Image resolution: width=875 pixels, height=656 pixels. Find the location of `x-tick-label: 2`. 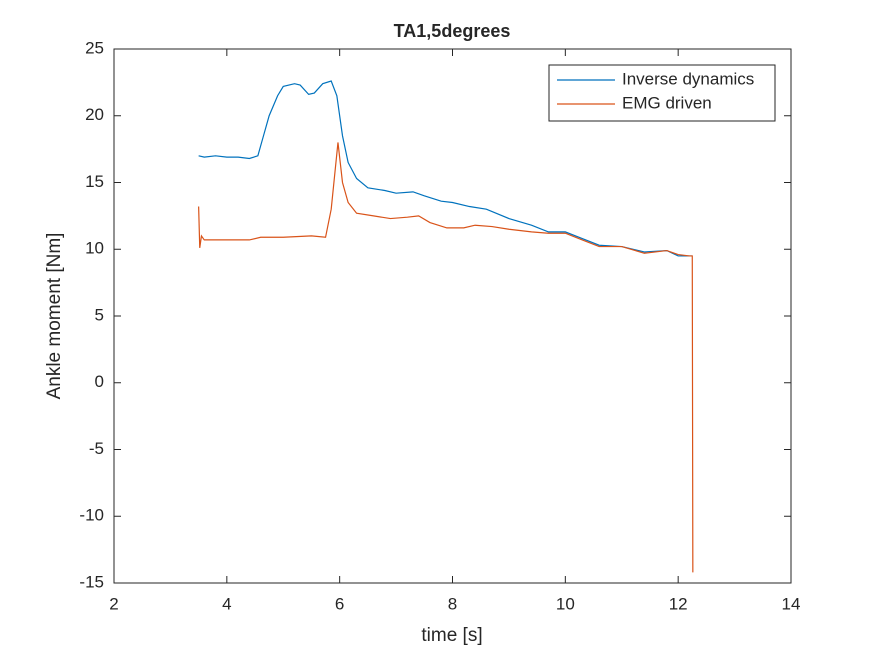

x-tick-label: 2 is located at coordinates (113, 603).